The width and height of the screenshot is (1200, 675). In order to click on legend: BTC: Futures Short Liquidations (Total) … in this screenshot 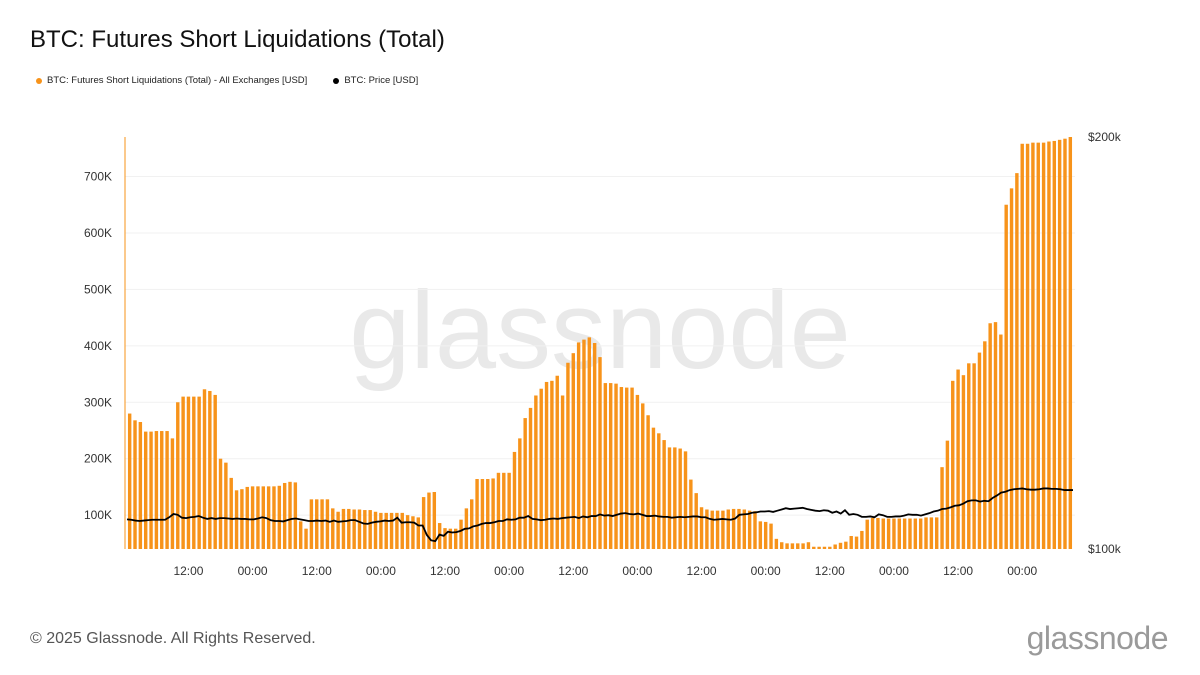, I will do `click(227, 80)`.